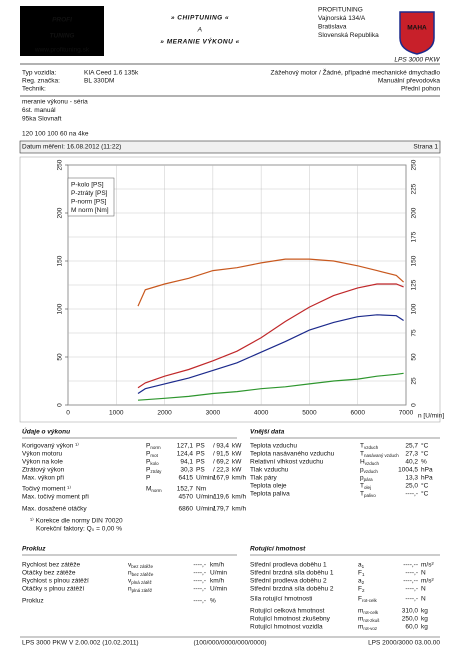 The image size is (459, 650). What do you see at coordinates (288, 565) in the screenshot?
I see `row-label: Střední prodleva doběhu 1` at bounding box center [288, 565].